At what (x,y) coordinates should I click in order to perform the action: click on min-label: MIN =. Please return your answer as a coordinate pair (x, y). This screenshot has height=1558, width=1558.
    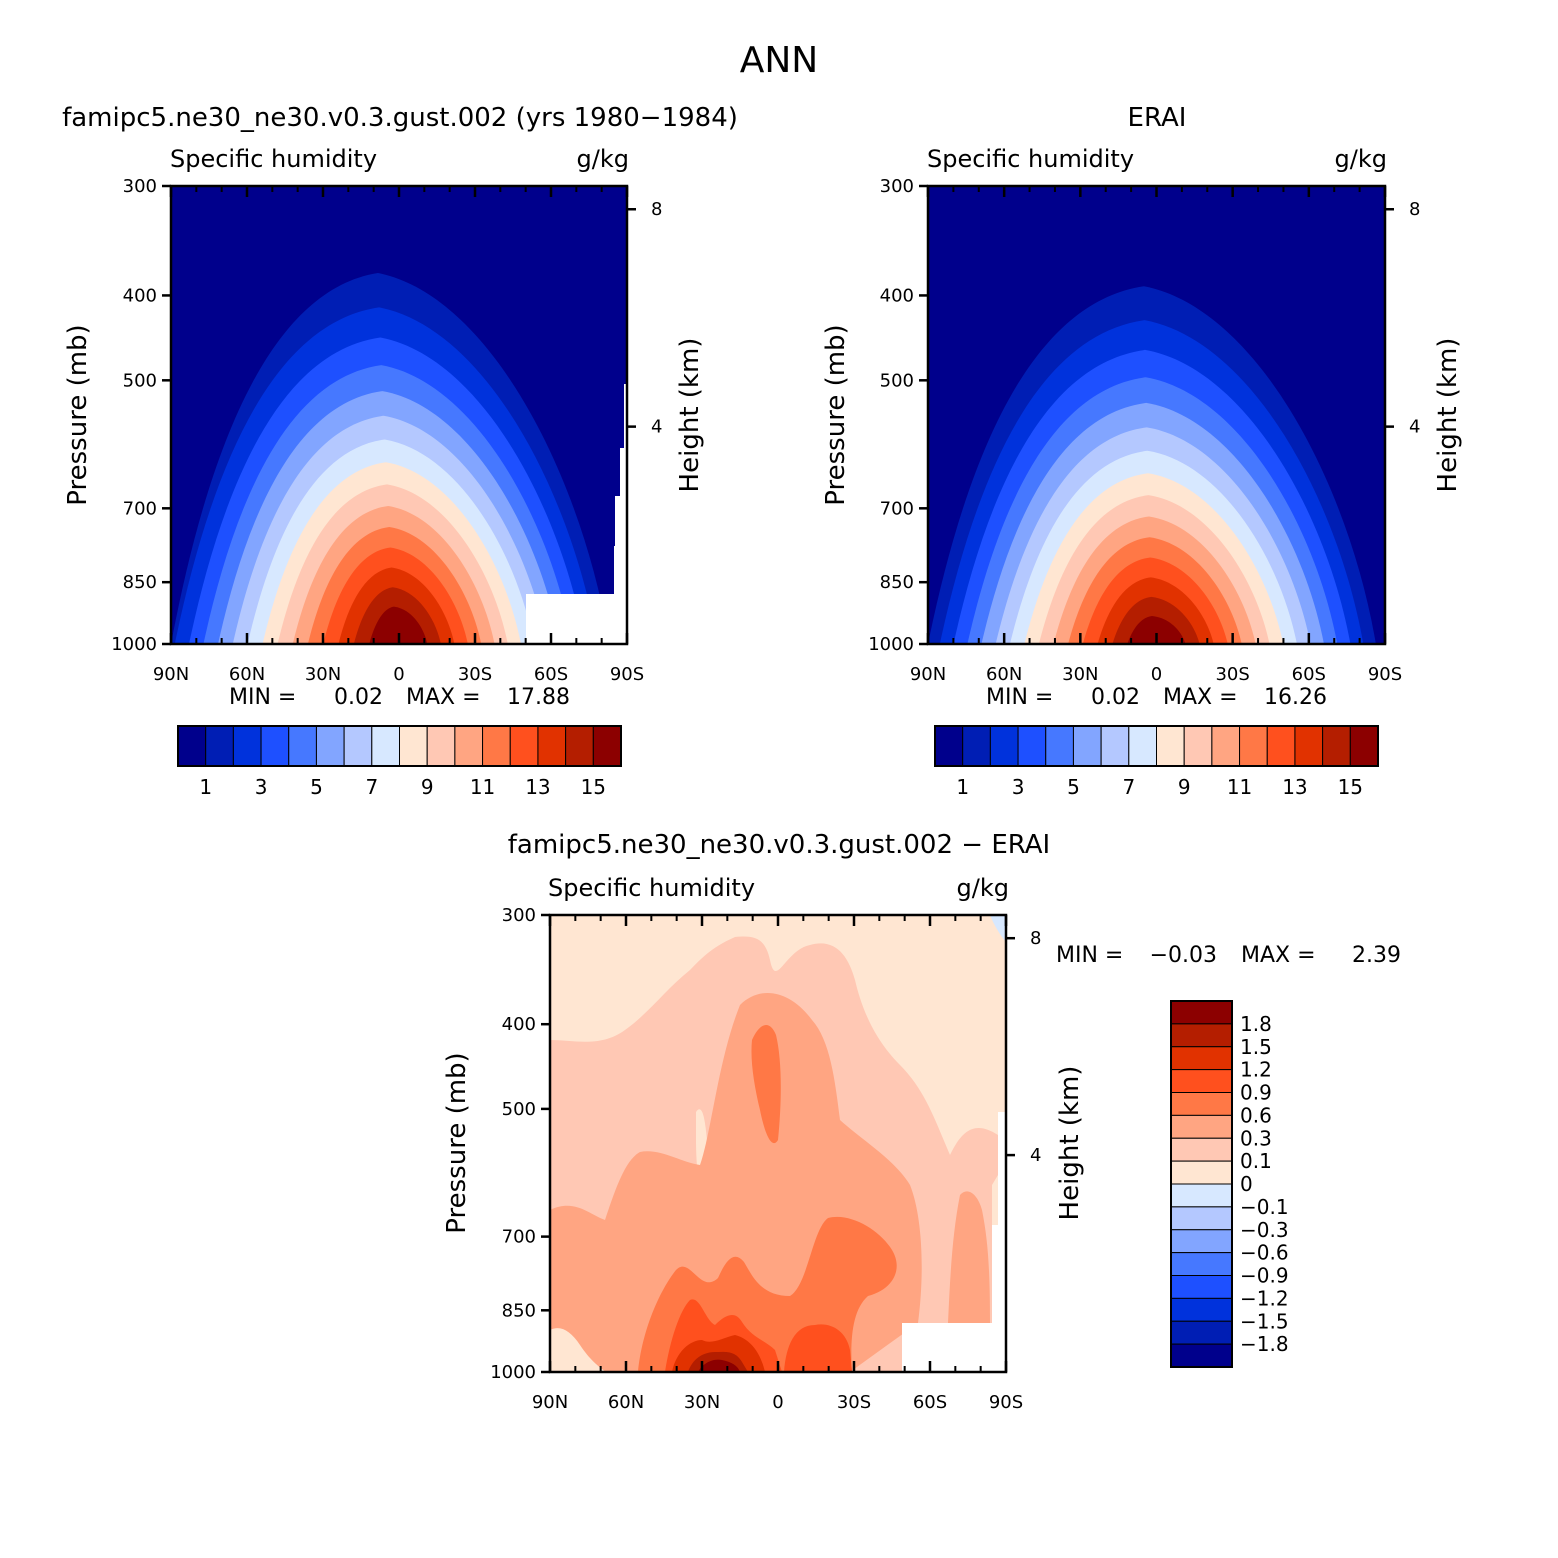
    Looking at the image, I should click on (1089, 955).